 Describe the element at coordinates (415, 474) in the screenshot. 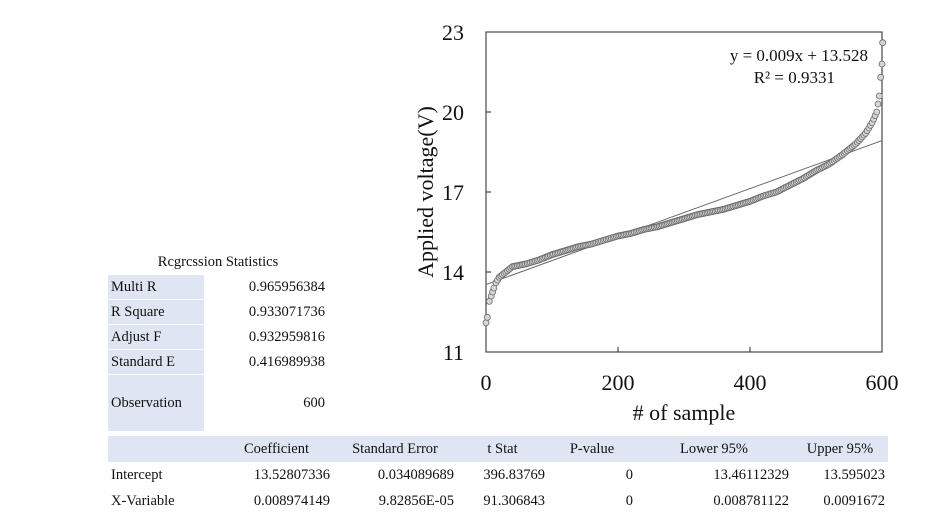

I see `cell: 0.034089689` at that location.